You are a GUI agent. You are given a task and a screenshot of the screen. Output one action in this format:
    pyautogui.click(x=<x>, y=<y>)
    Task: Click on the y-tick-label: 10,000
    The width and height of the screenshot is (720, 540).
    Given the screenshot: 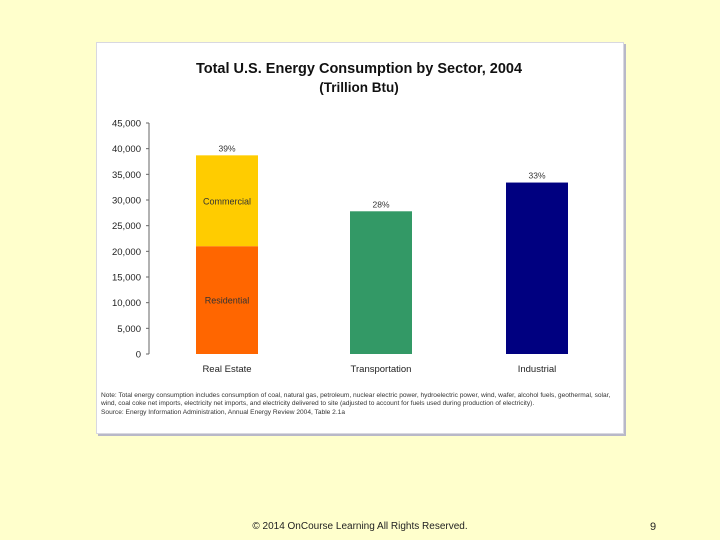 What is the action you would take?
    pyautogui.click(x=126, y=303)
    